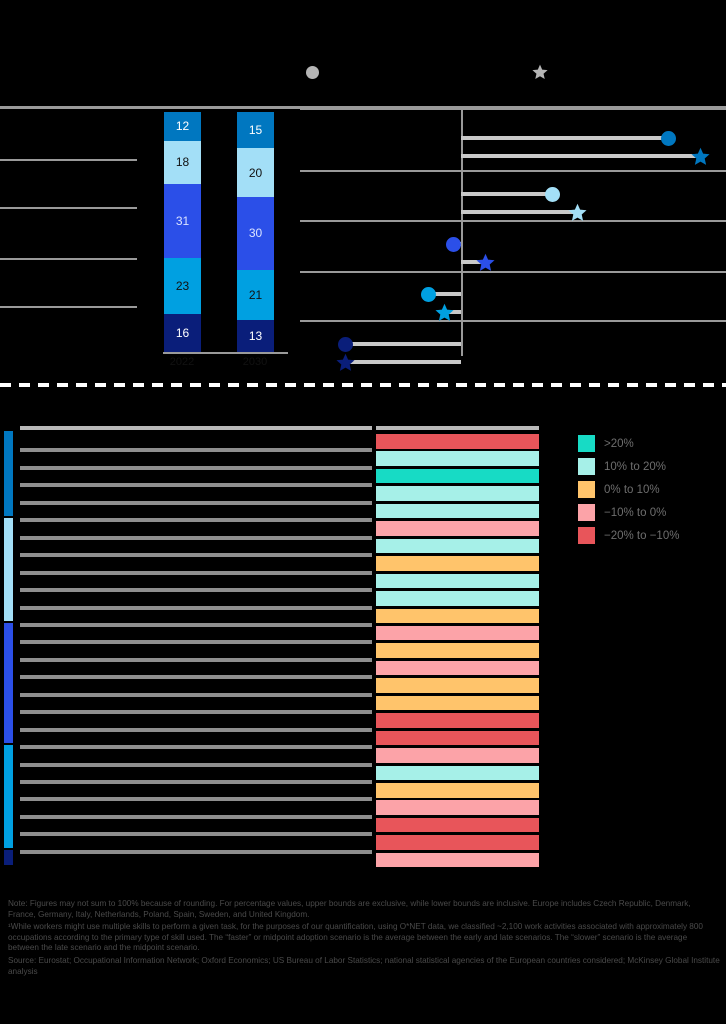 This screenshot has height=1024, width=726. I want to click on legend-item-faster: Faster adoption, so click(353, 72).